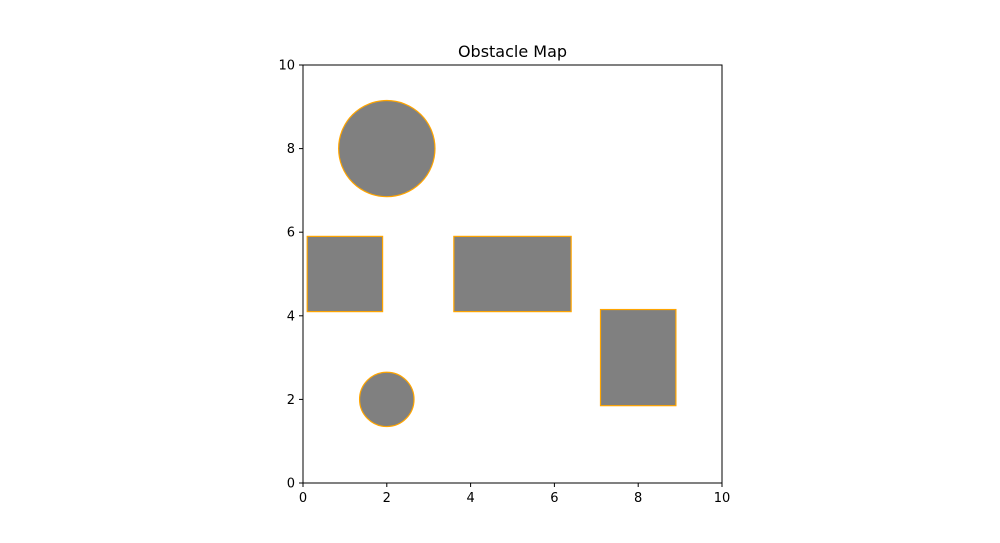 The image size is (1000, 543). What do you see at coordinates (387, 498) in the screenshot?
I see `x-tick-label: 2` at bounding box center [387, 498].